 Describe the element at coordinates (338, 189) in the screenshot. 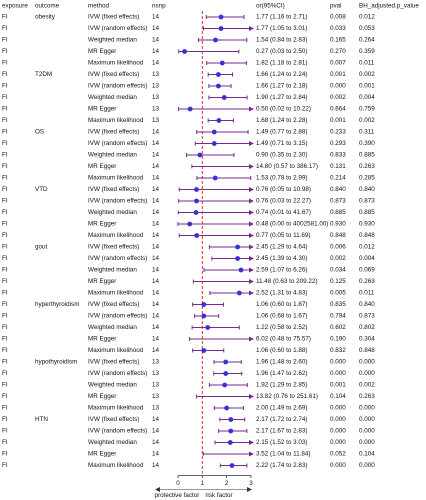

I see `pval: 0.840` at that location.